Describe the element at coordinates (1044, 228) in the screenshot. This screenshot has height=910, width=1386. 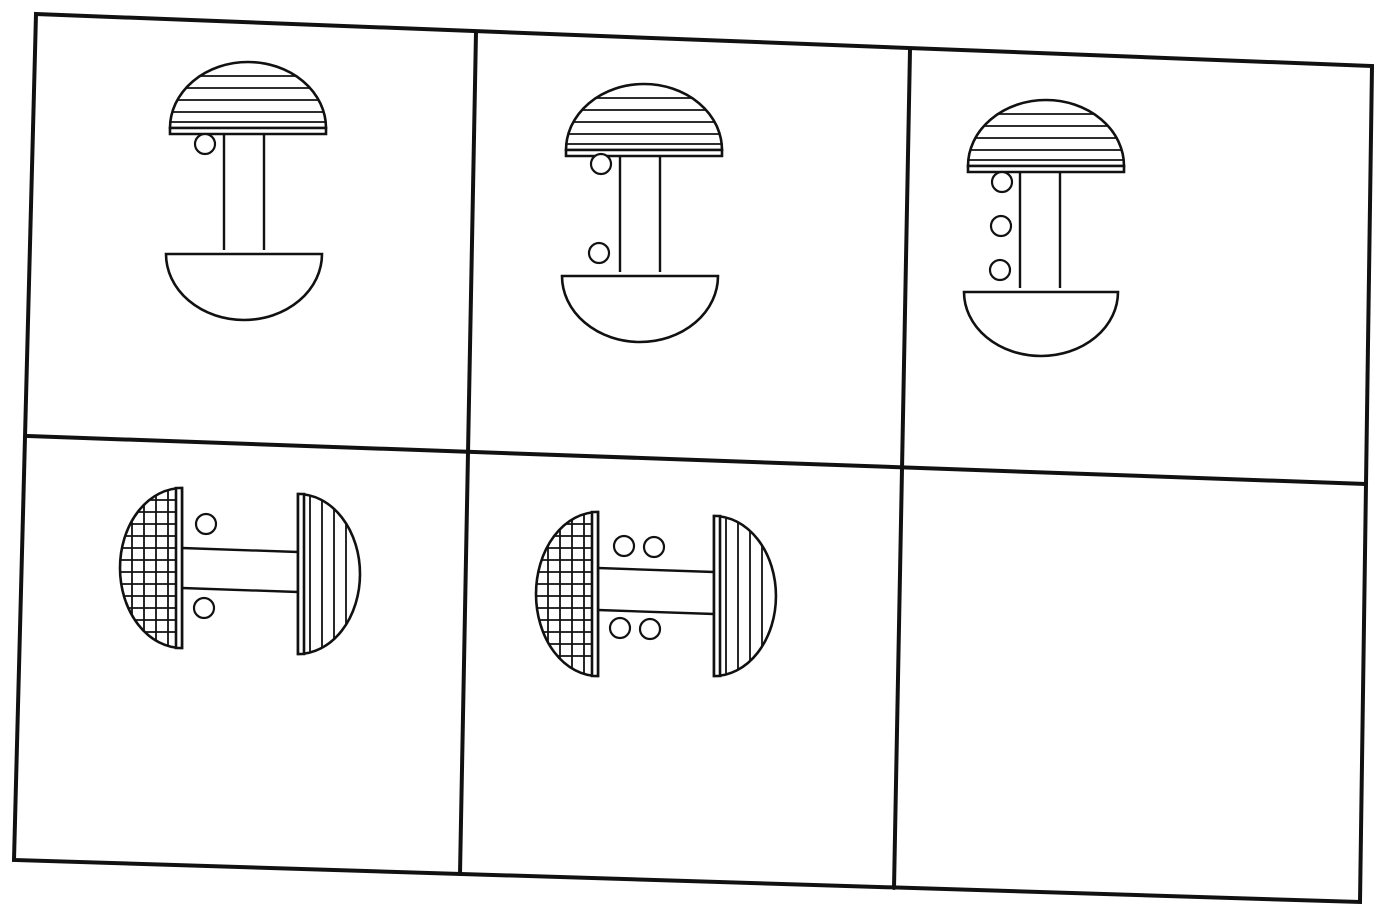
I see `cell-3-figure` at that location.